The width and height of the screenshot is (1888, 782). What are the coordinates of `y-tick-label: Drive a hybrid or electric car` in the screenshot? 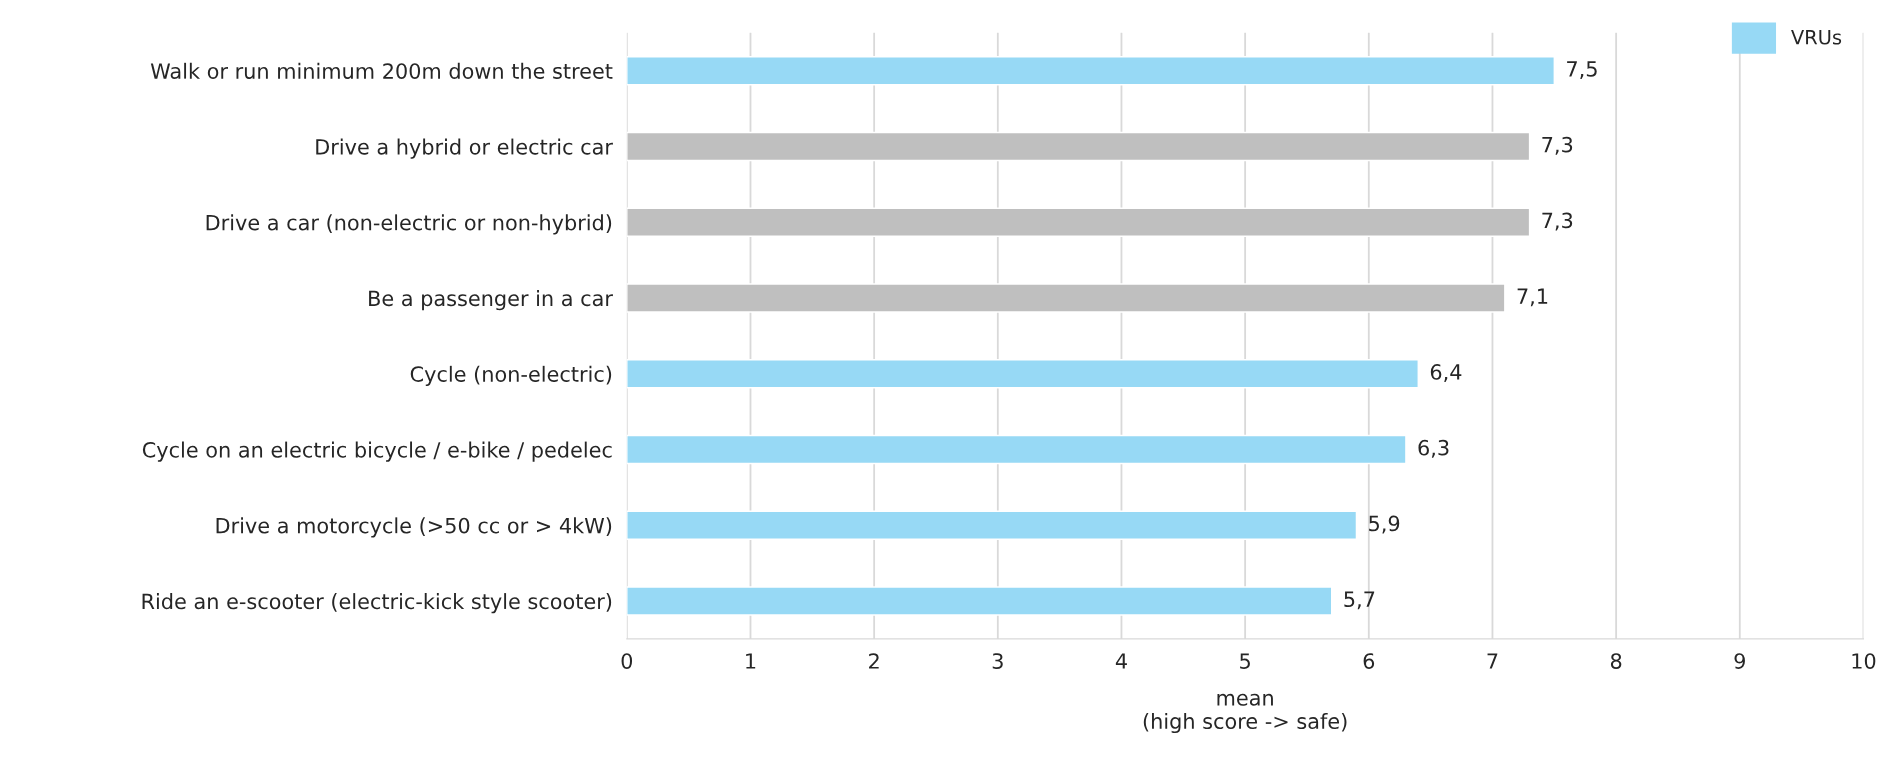 It's located at (464, 148).